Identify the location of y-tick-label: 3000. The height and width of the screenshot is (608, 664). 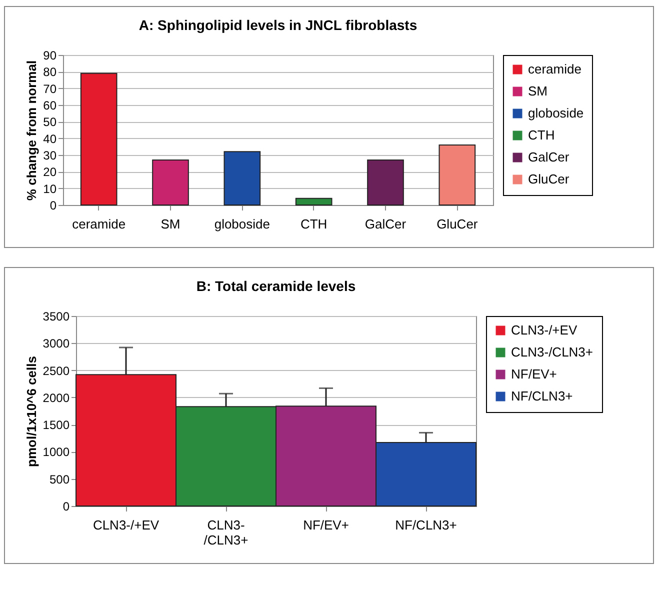
(56, 343).